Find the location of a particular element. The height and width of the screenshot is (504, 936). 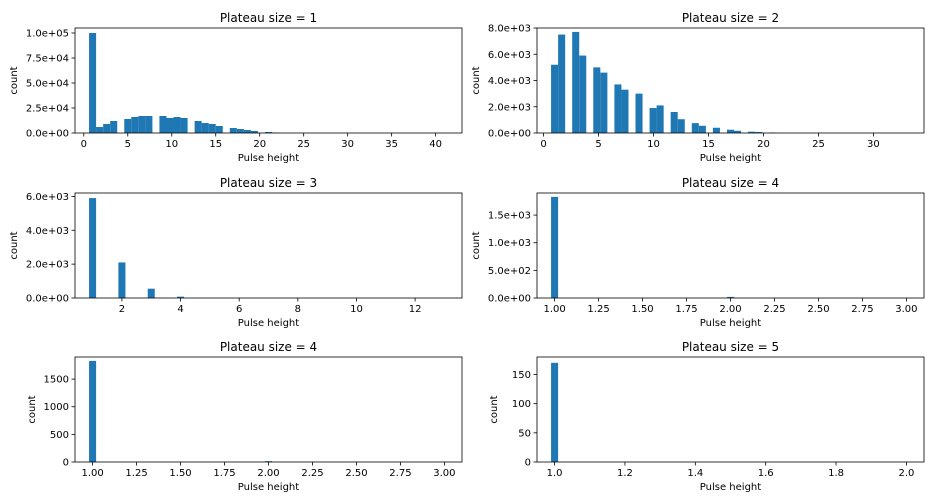

y-tick-label: 100 is located at coordinates (521, 404).